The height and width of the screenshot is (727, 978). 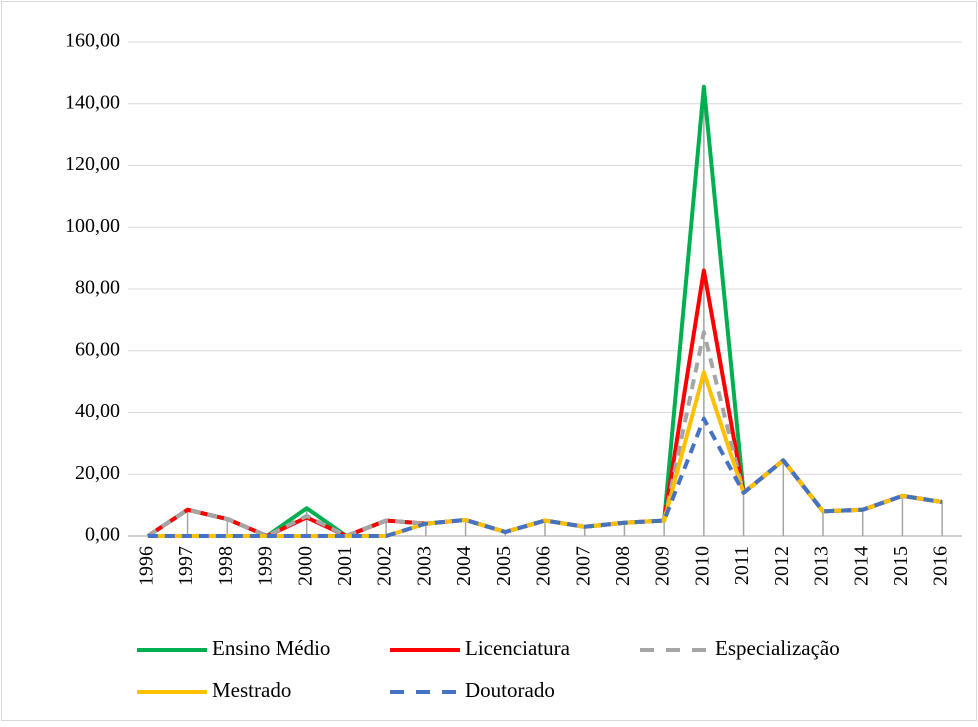 What do you see at coordinates (97, 473) in the screenshot?
I see `y-tick-label: 20,00` at bounding box center [97, 473].